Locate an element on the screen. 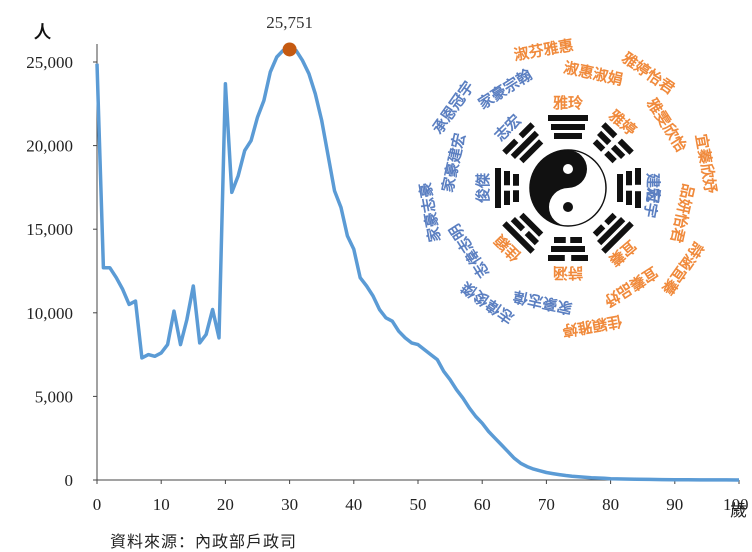  source-note: 資料來源：內政部戶政司 is located at coordinates (204, 541).